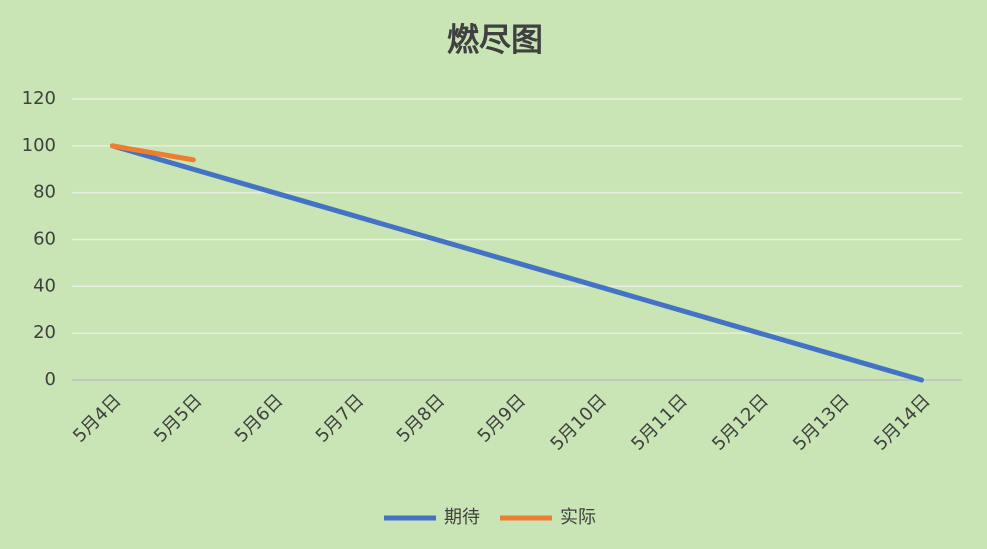 The height and width of the screenshot is (549, 987). I want to click on y-tick-label: 100, so click(39, 145).